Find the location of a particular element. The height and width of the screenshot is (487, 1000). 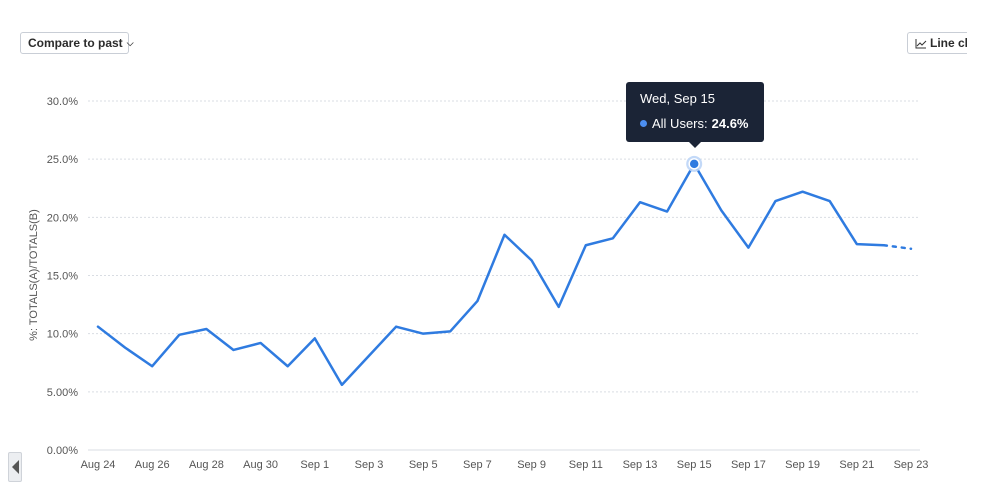

tooltip-series-row: All Users: 24.6% is located at coordinates (695, 123).